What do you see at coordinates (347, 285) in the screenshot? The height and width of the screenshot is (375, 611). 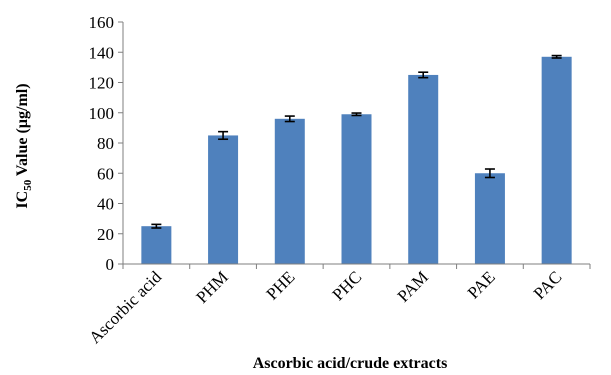 I see `x-category-label: PHC` at bounding box center [347, 285].